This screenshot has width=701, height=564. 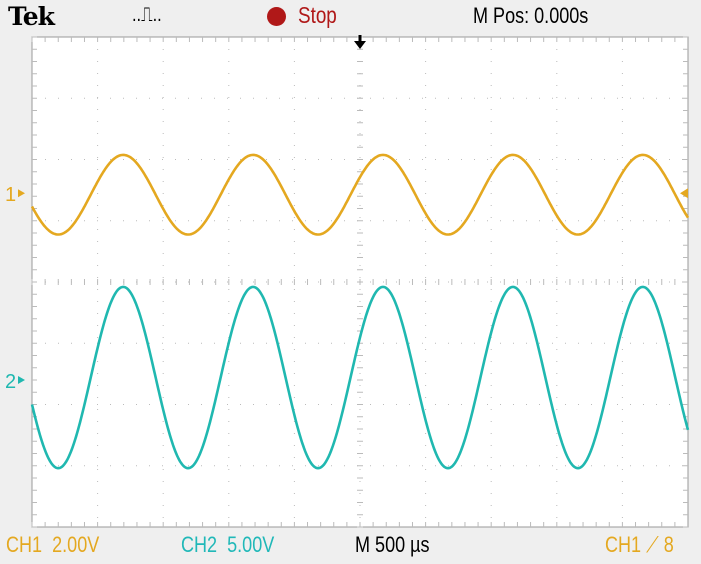 What do you see at coordinates (684, 193) in the screenshot?
I see `trigger-level-arrow-icon` at bounding box center [684, 193].